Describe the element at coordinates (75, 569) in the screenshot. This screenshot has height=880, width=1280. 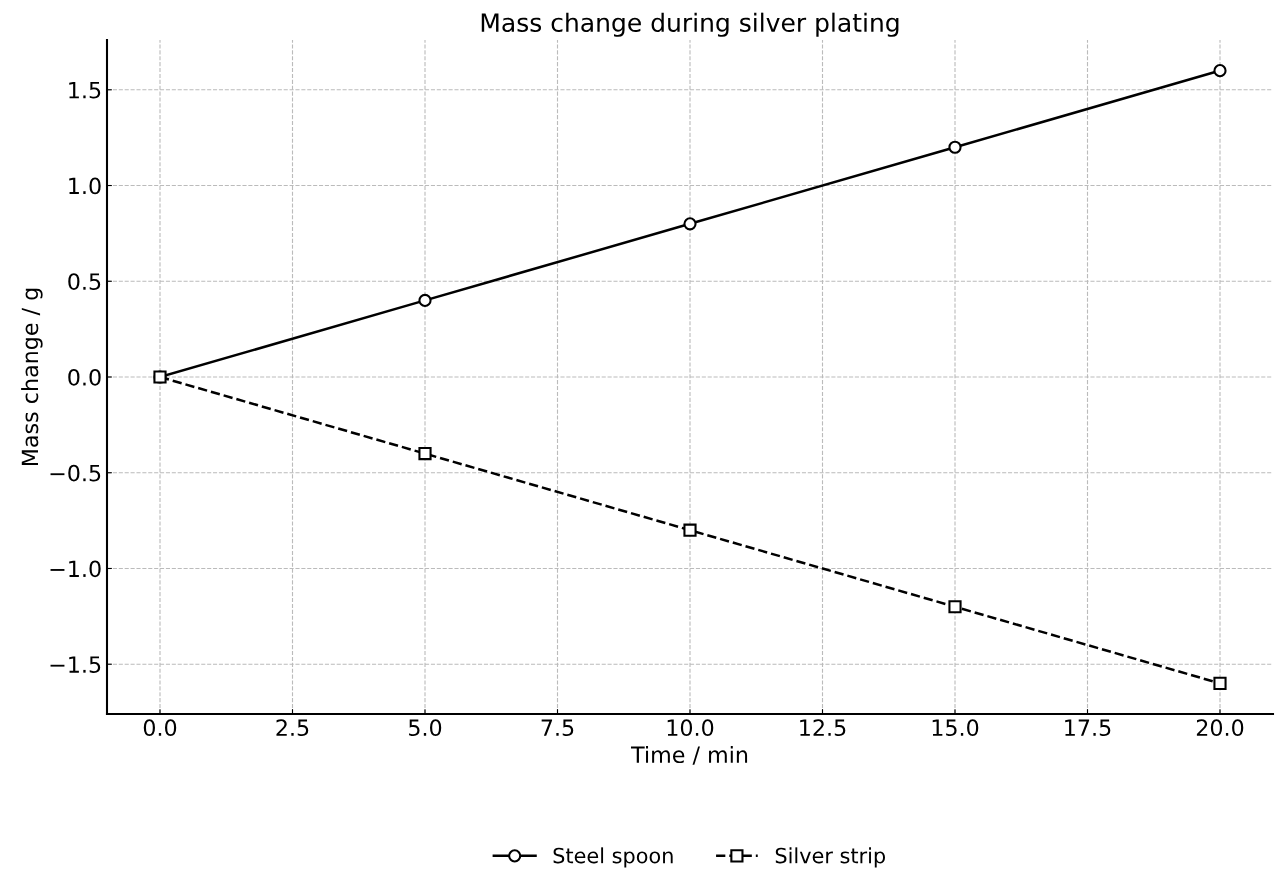
I see `y-tick-label: −1.0` at that location.